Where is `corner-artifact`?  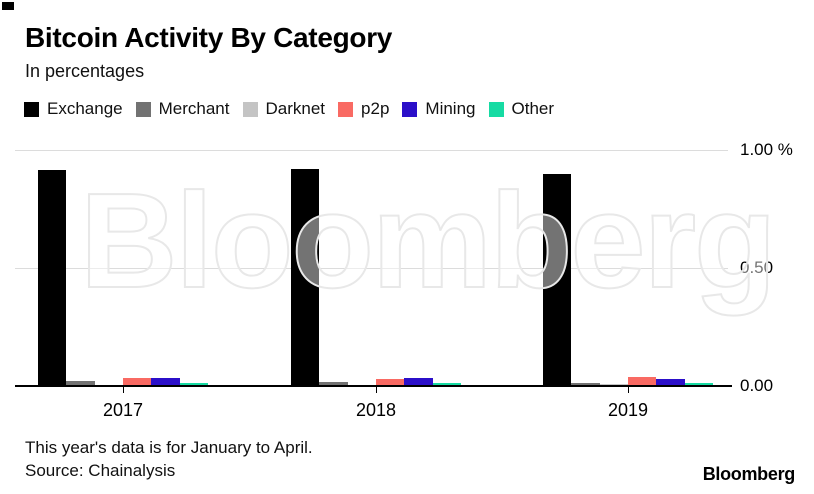 corner-artifact is located at coordinates (8, 6).